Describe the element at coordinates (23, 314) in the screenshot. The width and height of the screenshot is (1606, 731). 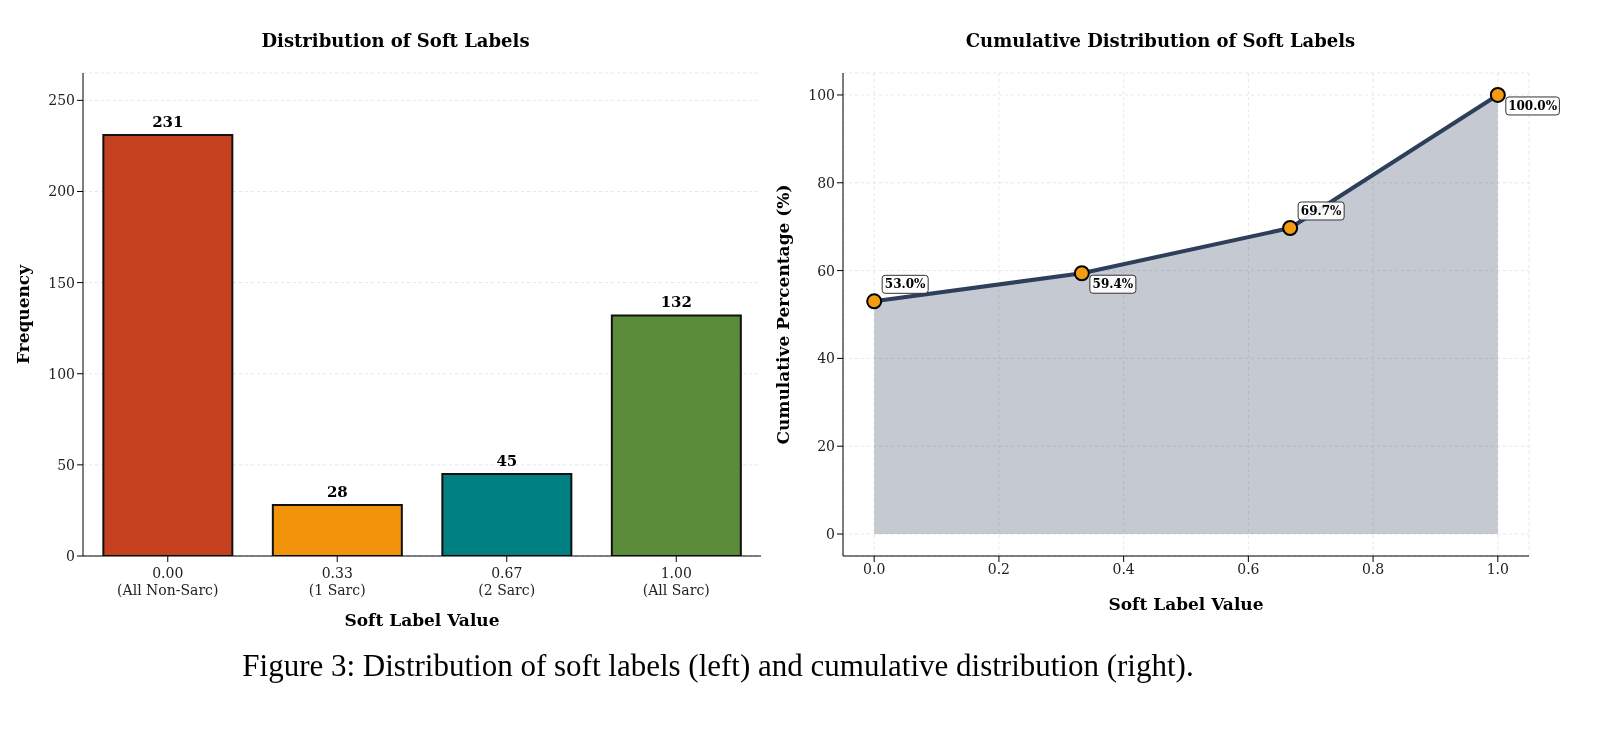
I see `y-axis-title: Frequency` at that location.